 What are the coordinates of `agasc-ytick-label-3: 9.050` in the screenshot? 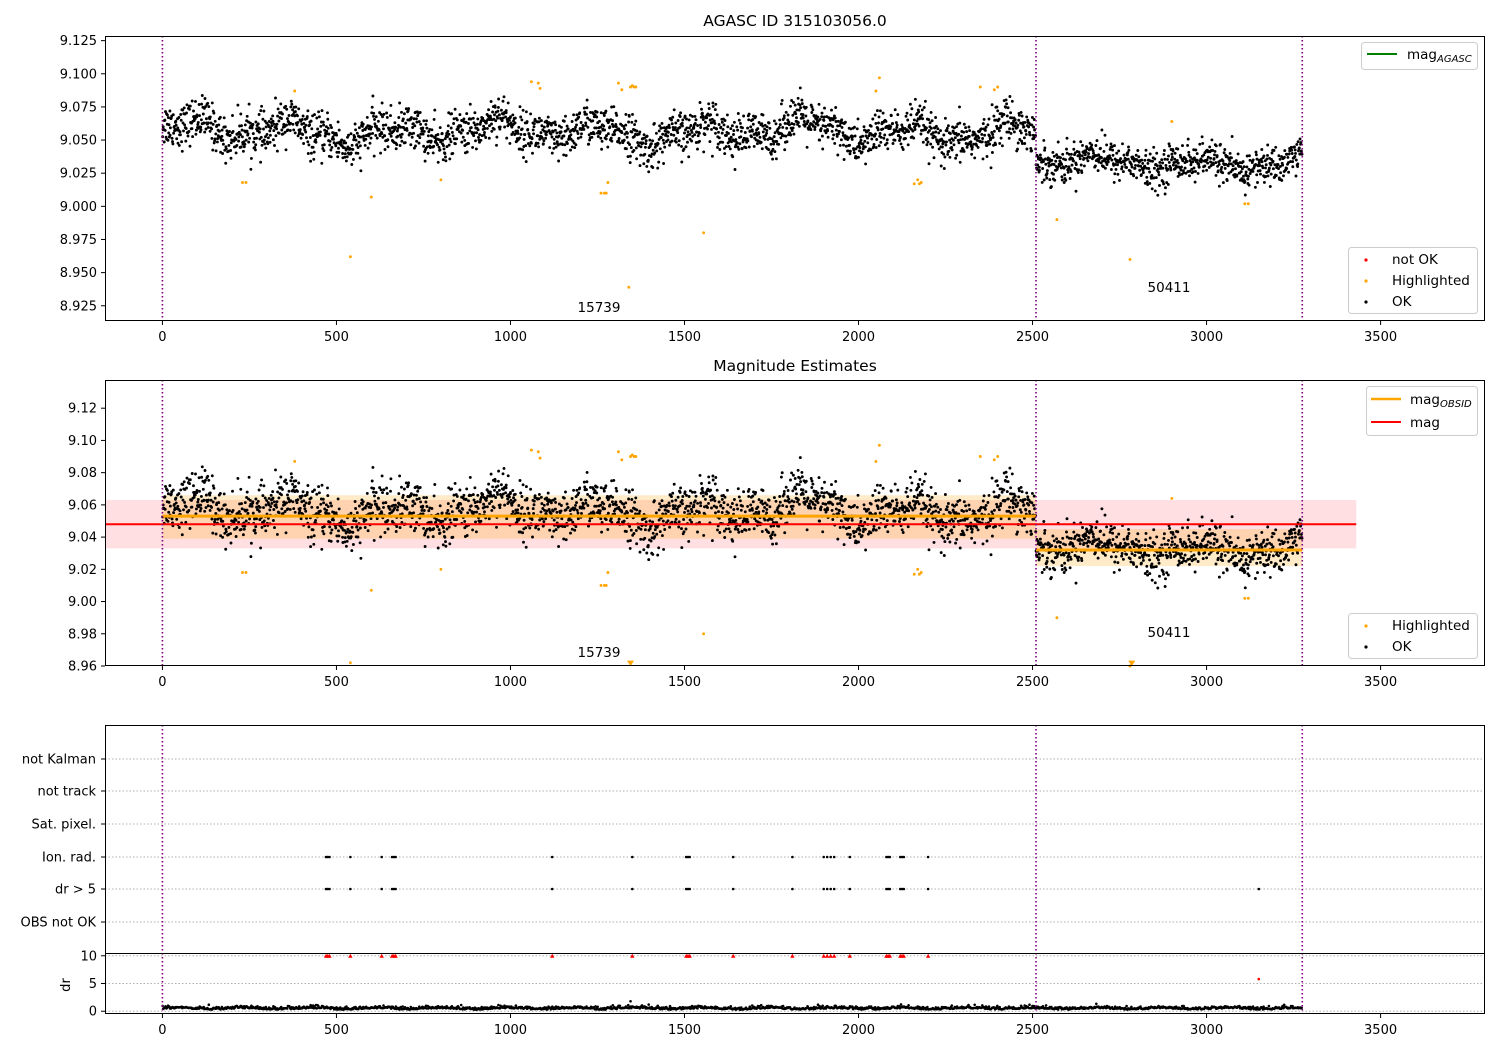 It's located at (78, 141).